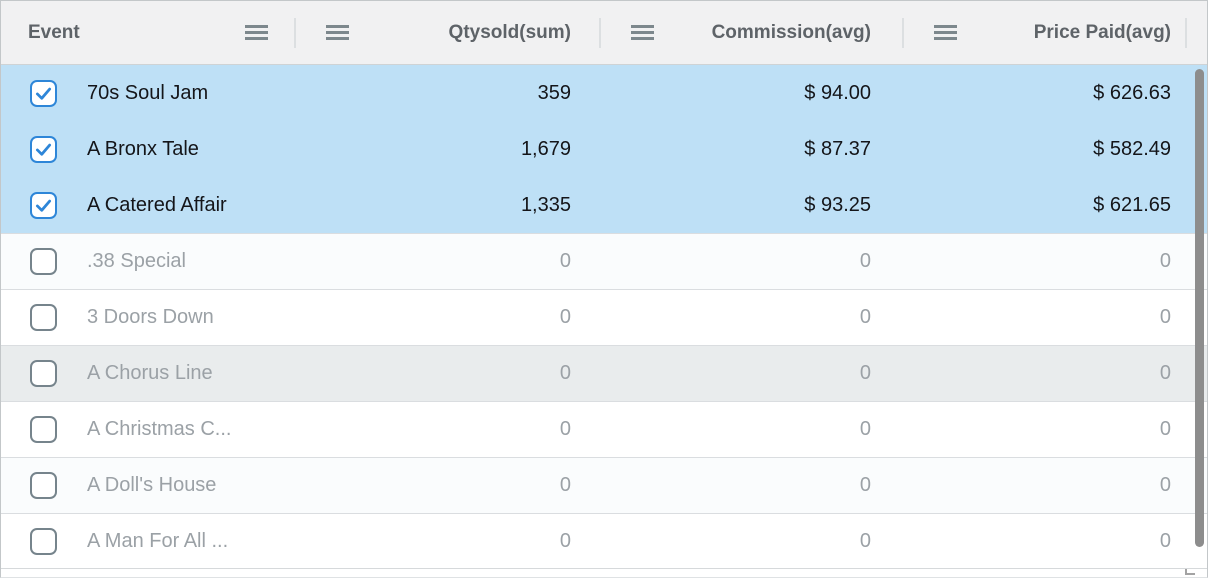 This screenshot has height=578, width=1208. Describe the element at coordinates (604, 261) in the screenshot. I see `table-row: .38 Special 0 0 0` at that location.